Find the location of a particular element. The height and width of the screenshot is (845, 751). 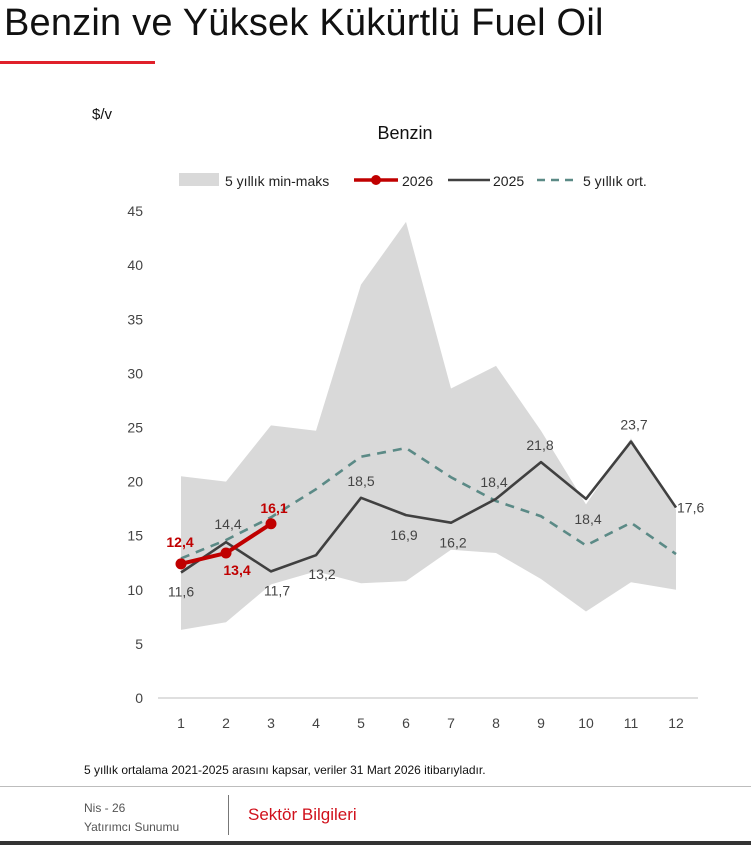

series-2025-data-label: 17,6 is located at coordinates (690, 508).